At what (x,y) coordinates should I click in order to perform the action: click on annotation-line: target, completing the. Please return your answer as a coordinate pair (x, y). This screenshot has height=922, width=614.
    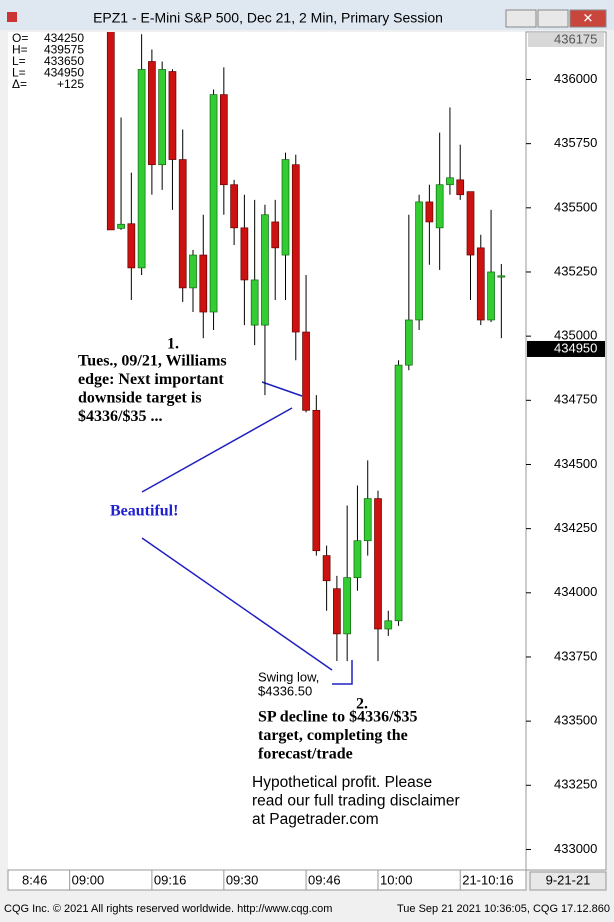
    Looking at the image, I should click on (333, 735).